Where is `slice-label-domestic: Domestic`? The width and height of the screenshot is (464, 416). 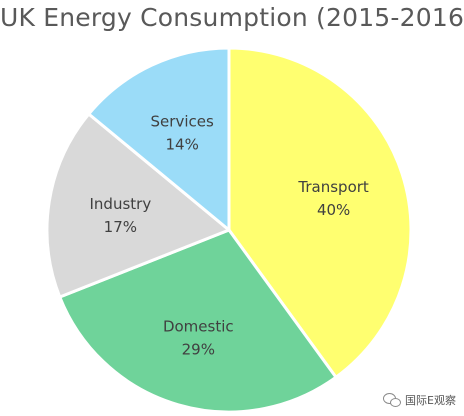
slice-label-domestic: Domestic is located at coordinates (198, 327).